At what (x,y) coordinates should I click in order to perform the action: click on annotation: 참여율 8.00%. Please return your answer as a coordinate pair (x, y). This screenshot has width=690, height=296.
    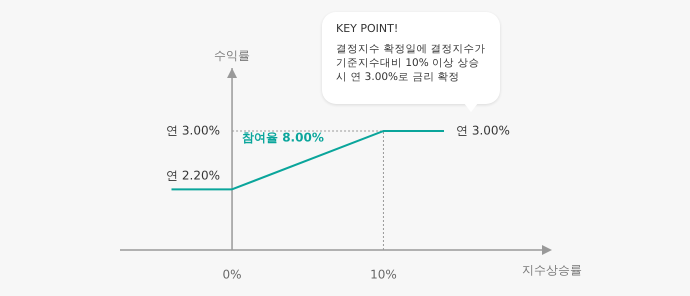
    Looking at the image, I should click on (283, 137).